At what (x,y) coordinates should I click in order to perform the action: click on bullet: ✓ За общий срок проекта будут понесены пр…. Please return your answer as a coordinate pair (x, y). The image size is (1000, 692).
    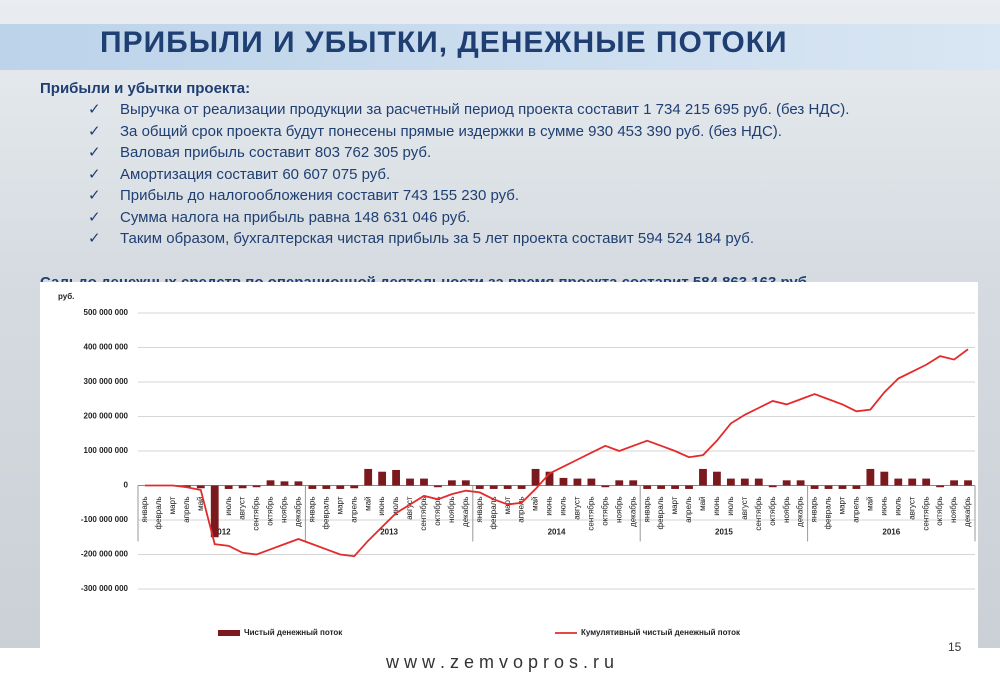
    Looking at the image, I should click on (468, 132).